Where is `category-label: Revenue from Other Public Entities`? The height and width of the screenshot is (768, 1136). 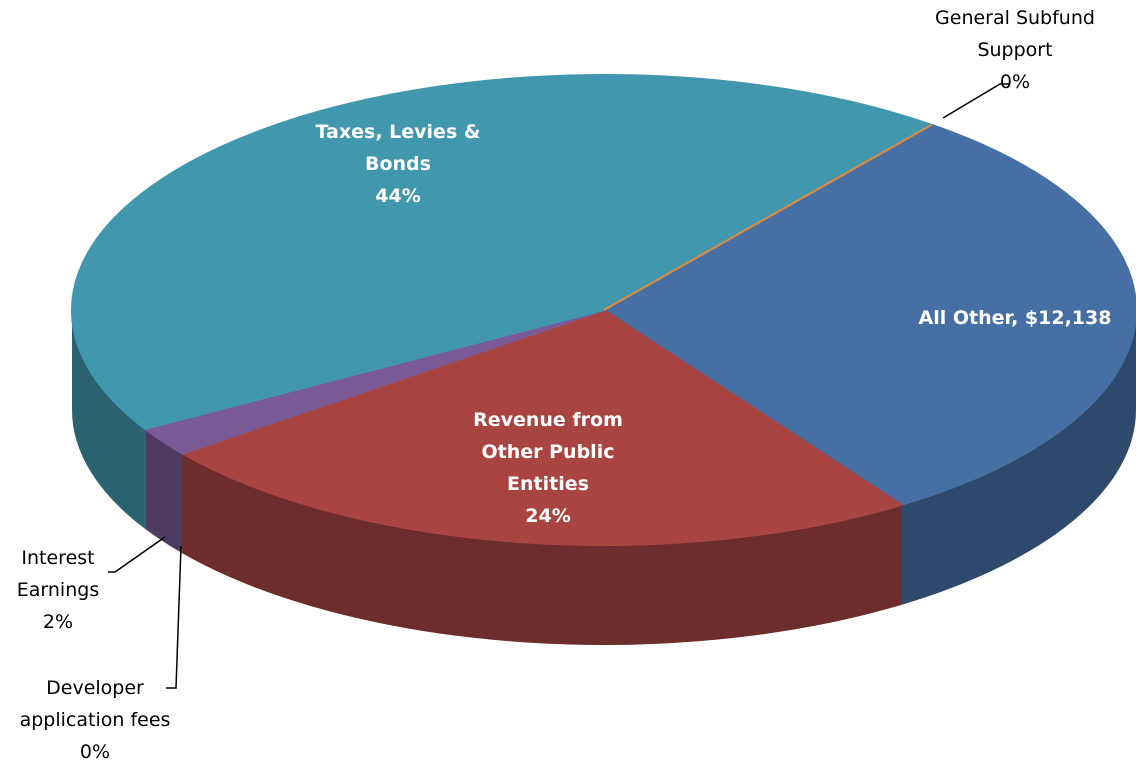 category-label: Revenue from Other Public Entities is located at coordinates (548, 452).